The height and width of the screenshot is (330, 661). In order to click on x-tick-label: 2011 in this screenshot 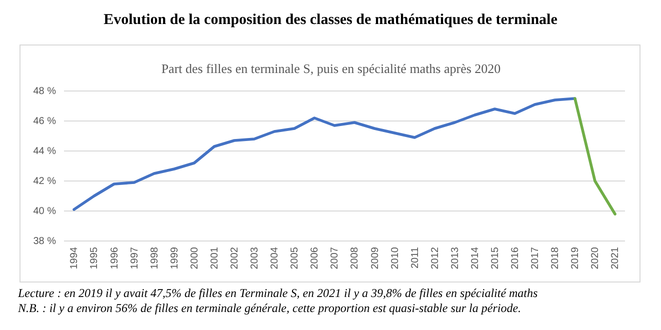, I will do `click(415, 257)`.